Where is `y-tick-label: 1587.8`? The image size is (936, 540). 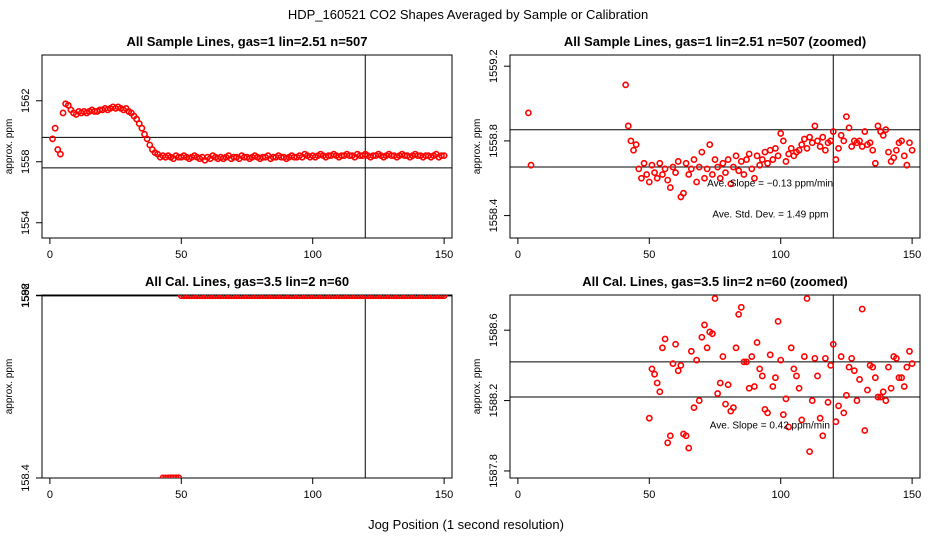 y-tick-label: 1587.8 is located at coordinates (494, 471).